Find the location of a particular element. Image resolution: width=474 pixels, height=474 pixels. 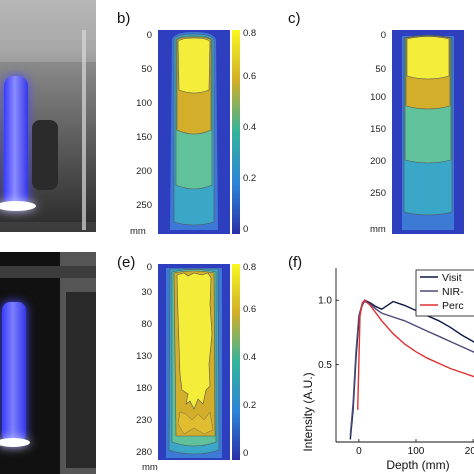

cbtick-b-4: 0 is located at coordinates (246, 229).